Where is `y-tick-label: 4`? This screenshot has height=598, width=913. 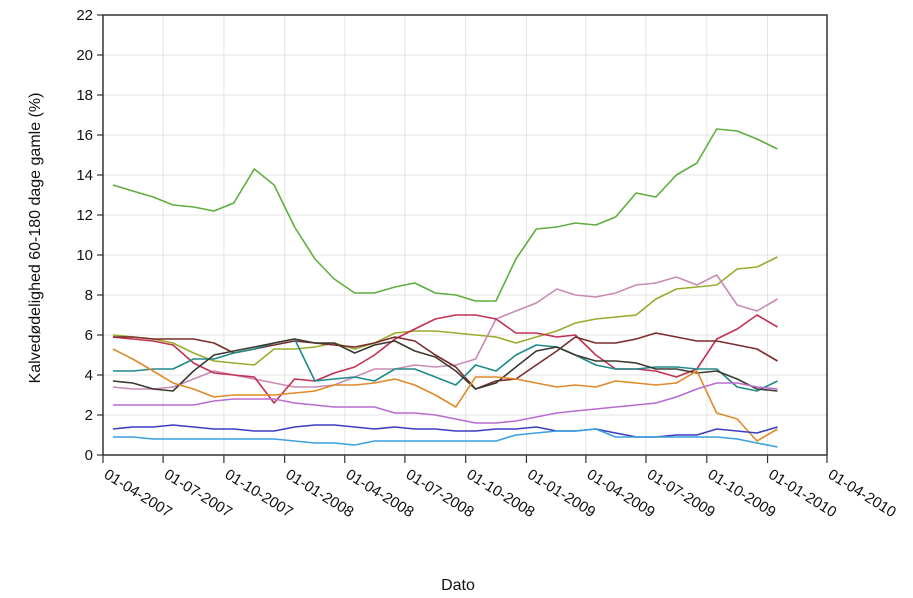
y-tick-label: 4 is located at coordinates (89, 375).